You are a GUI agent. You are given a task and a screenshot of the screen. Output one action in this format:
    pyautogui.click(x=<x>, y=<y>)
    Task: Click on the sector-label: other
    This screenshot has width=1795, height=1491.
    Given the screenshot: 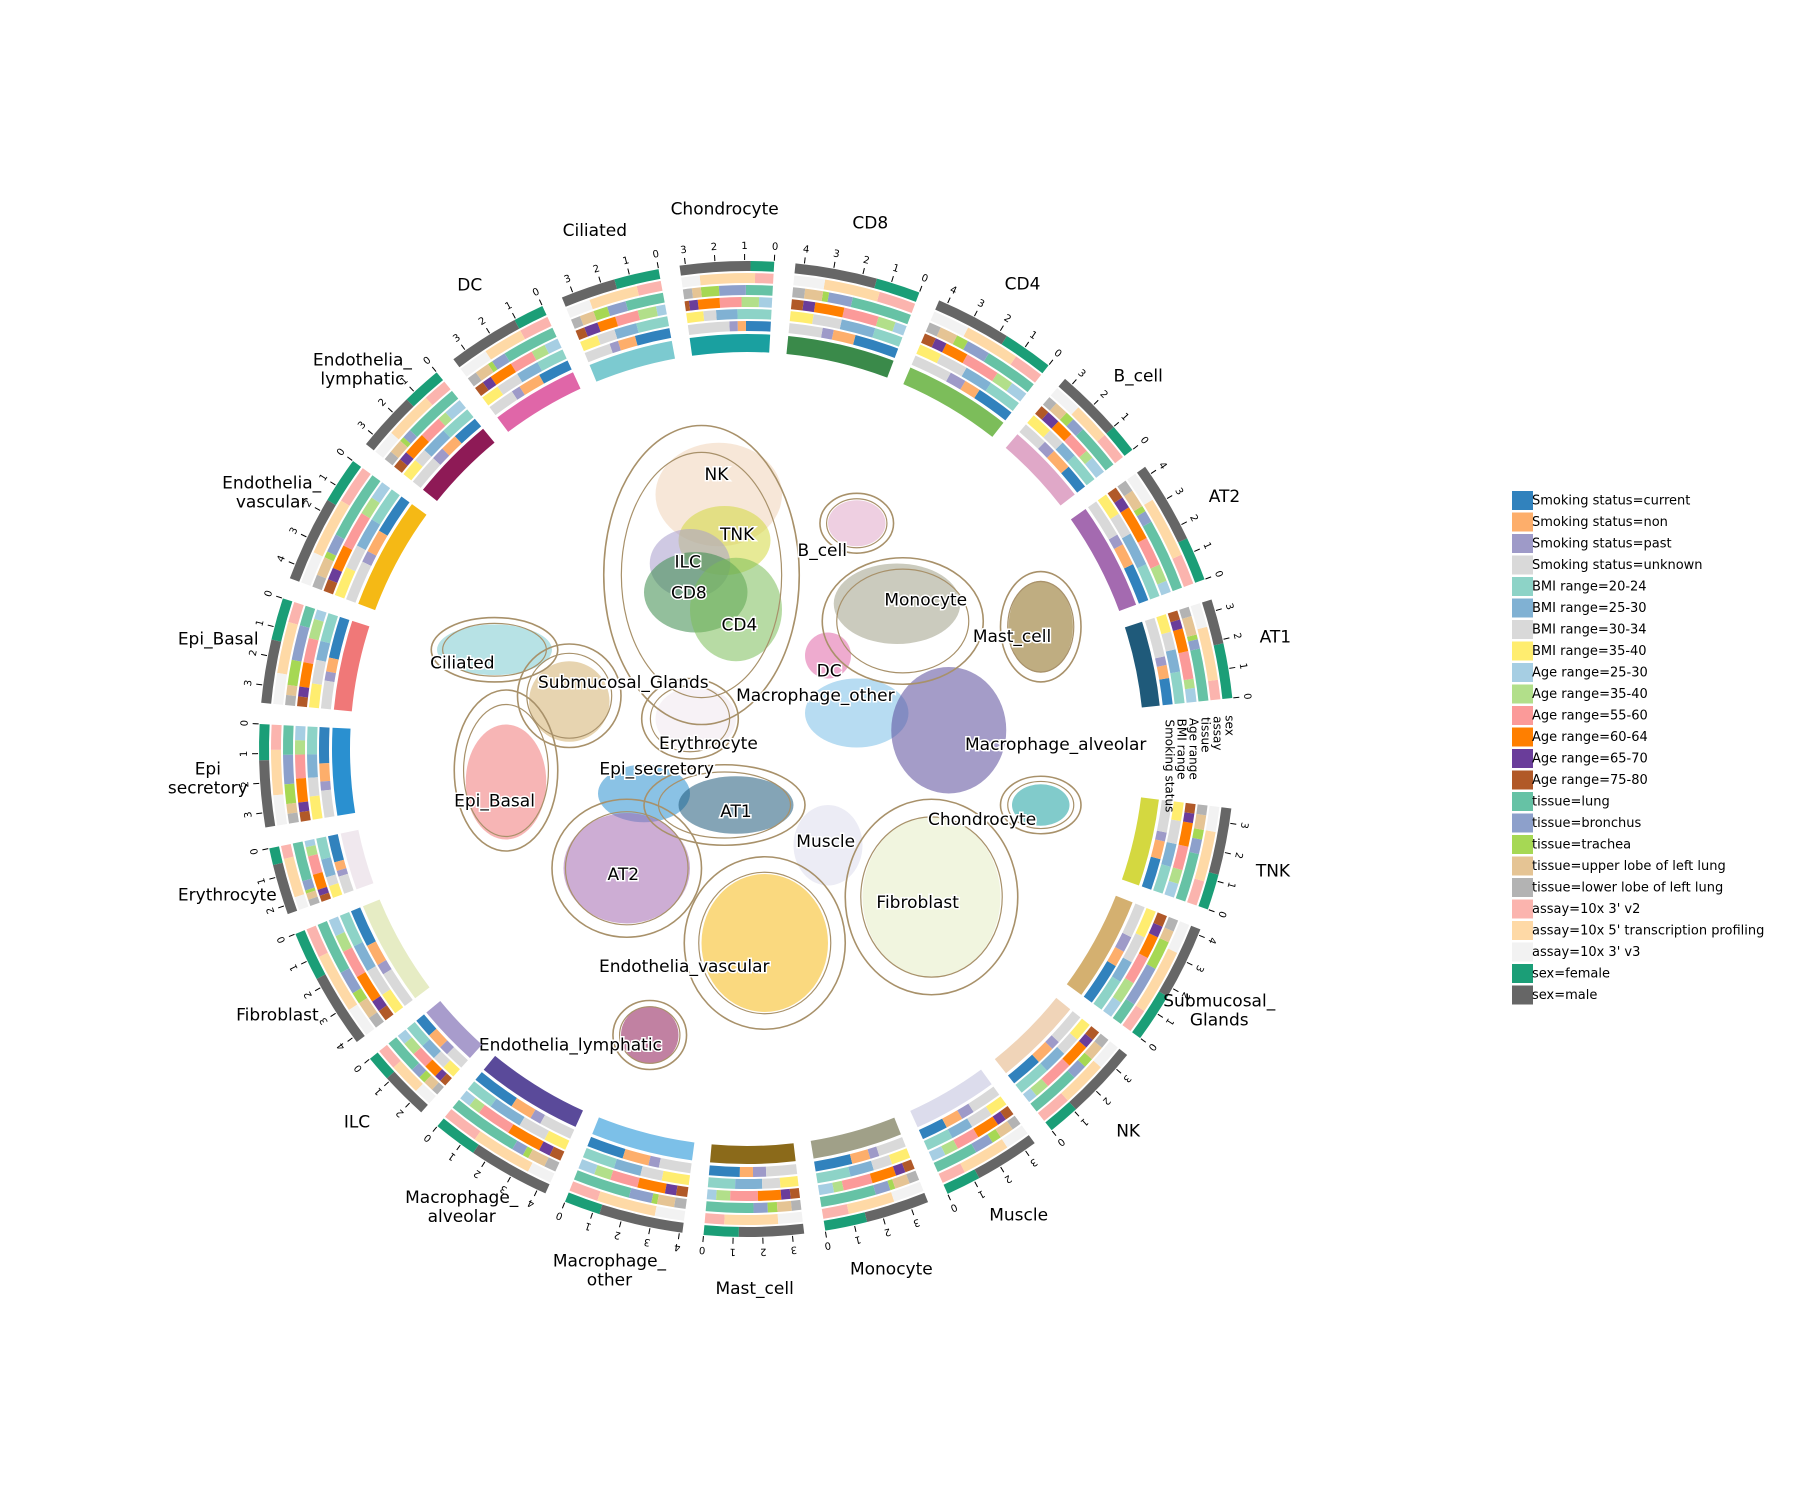 What is the action you would take?
    pyautogui.click(x=609, y=1281)
    